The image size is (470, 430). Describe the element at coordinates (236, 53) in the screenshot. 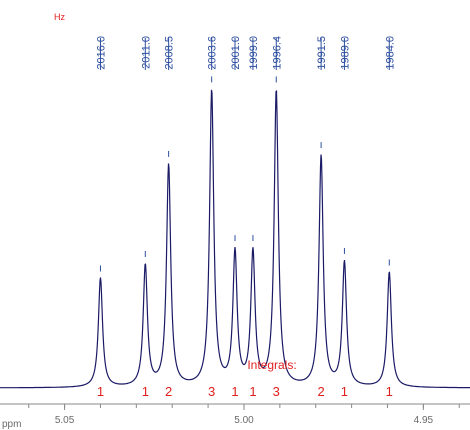

I see `peak-hz-label: 2001.0` at that location.